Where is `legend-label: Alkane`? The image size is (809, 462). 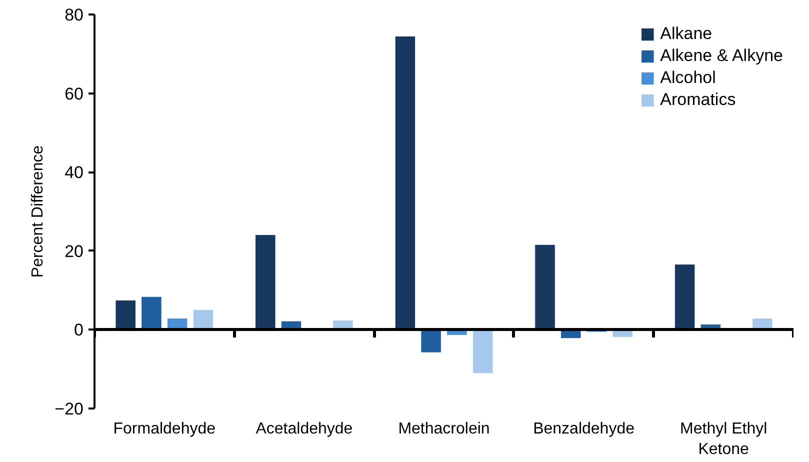
legend-label: Alkane is located at coordinates (686, 34).